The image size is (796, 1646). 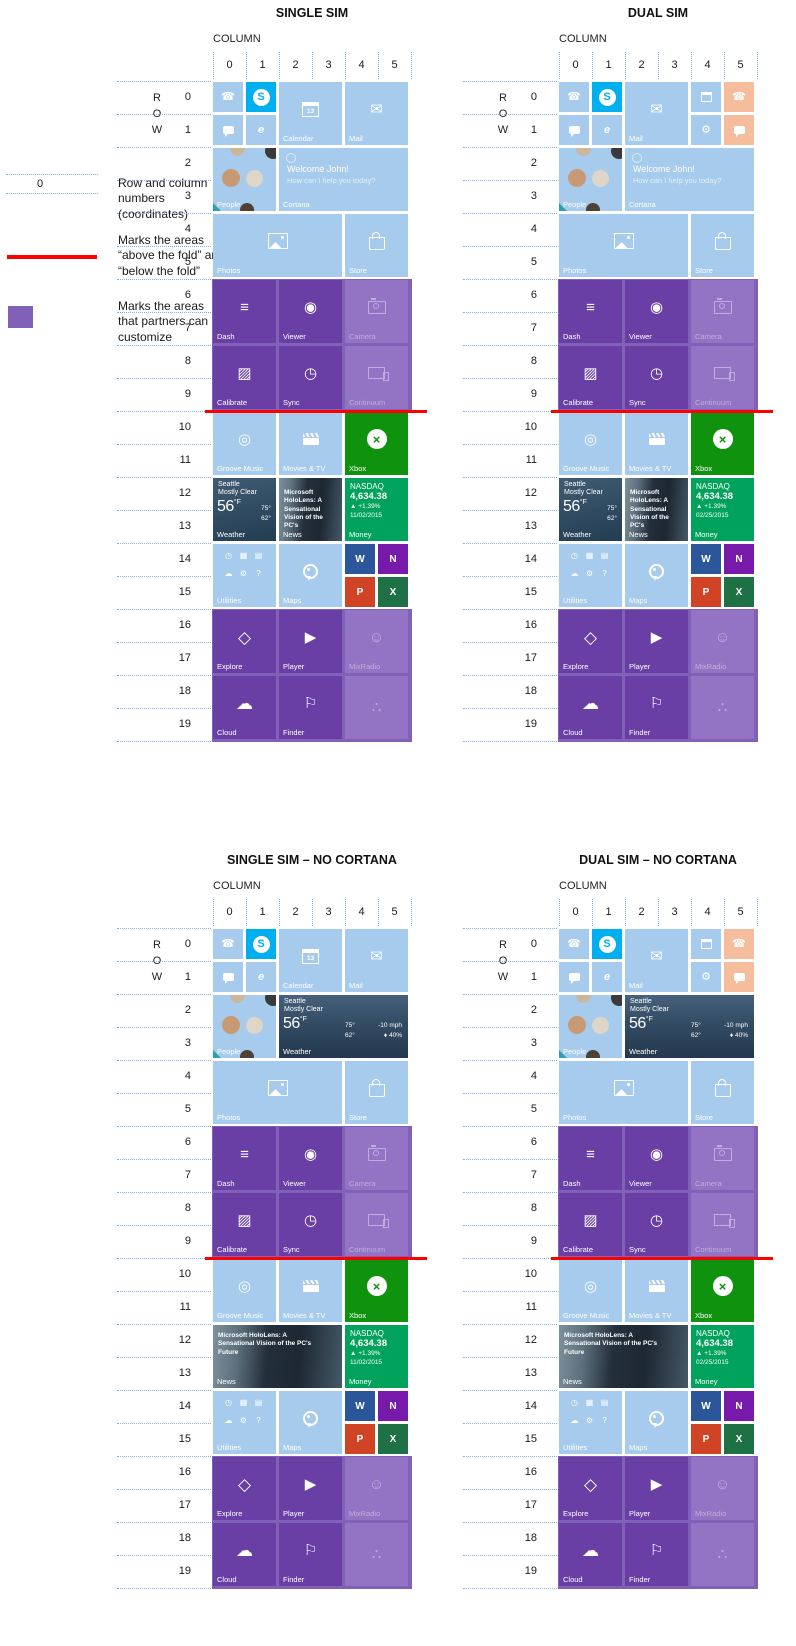 What do you see at coordinates (741, 1036) in the screenshot?
I see `weather-precip-value: 40%` at bounding box center [741, 1036].